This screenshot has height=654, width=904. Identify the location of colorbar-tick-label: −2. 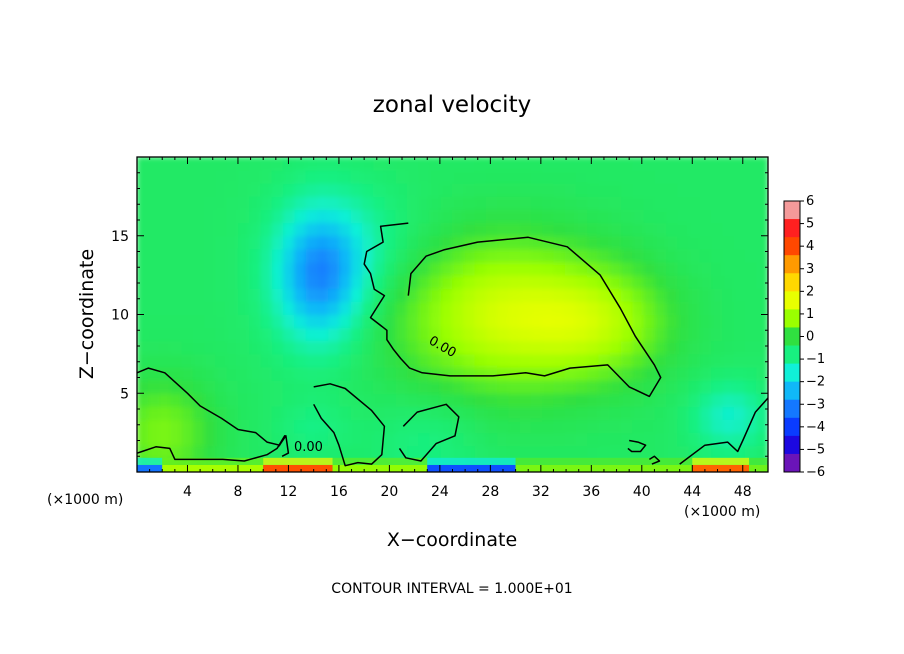
(815, 382).